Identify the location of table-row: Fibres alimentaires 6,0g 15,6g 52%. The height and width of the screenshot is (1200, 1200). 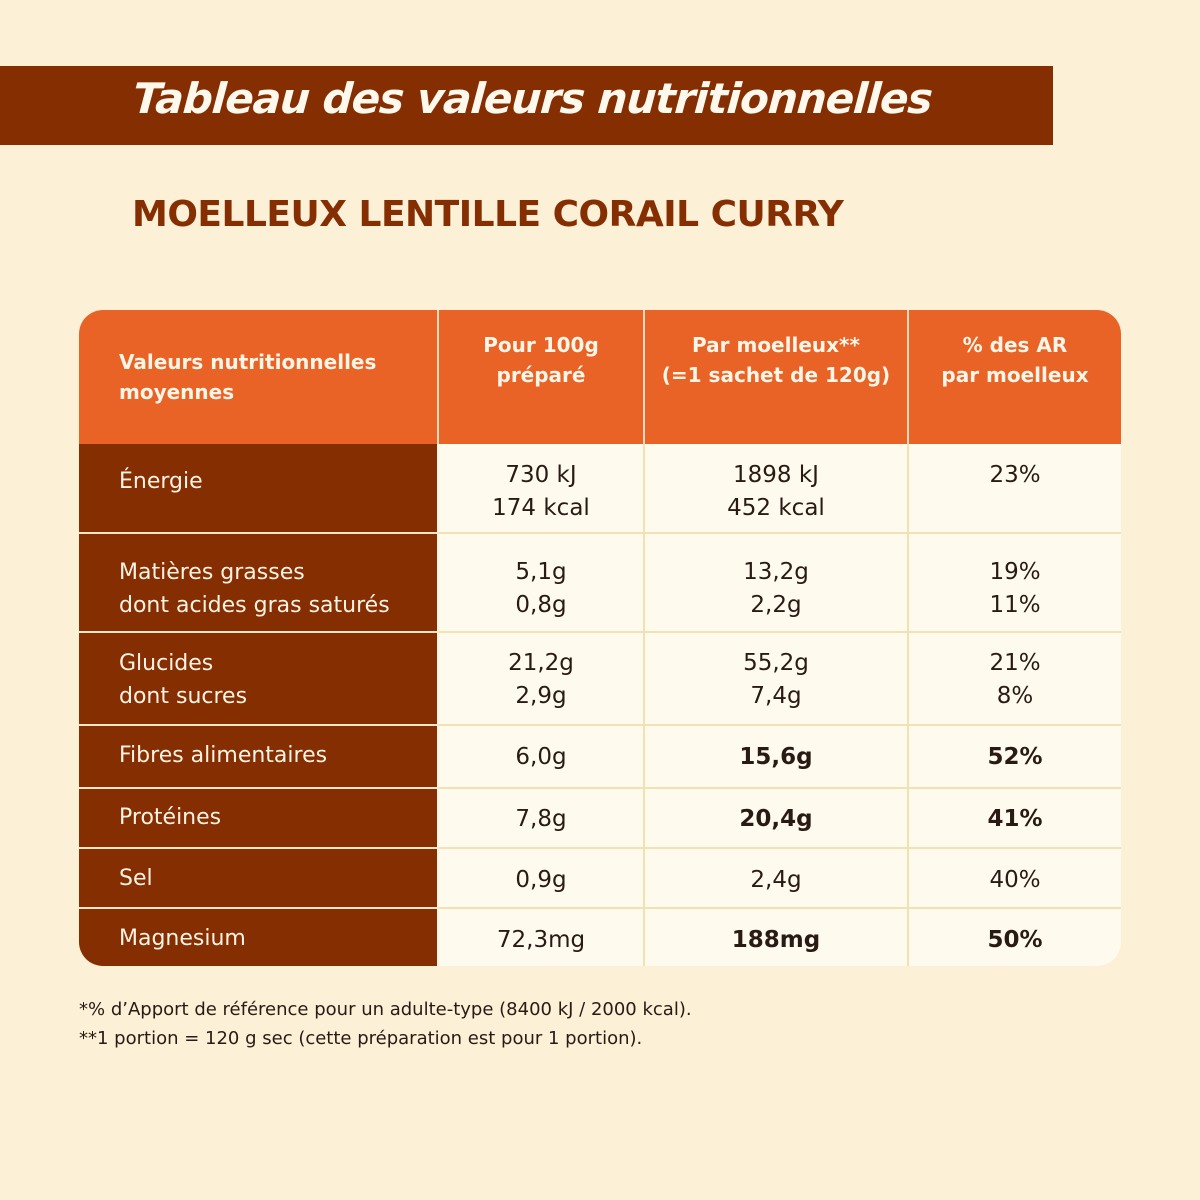
(600, 757).